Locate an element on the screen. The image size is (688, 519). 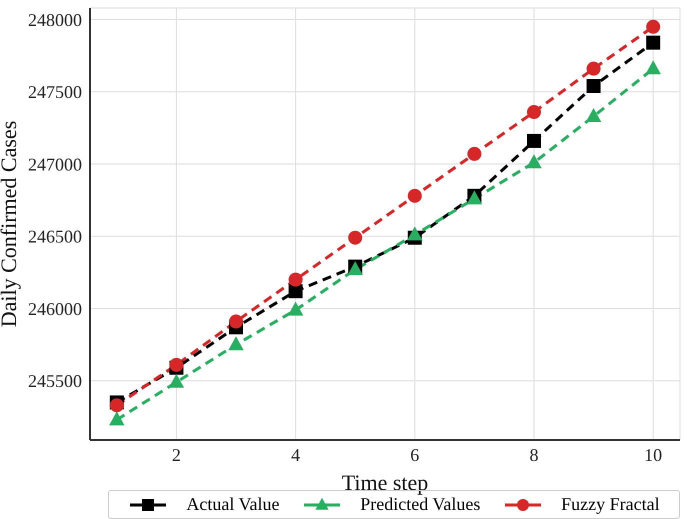
x-tick-label: 2 is located at coordinates (176, 454).